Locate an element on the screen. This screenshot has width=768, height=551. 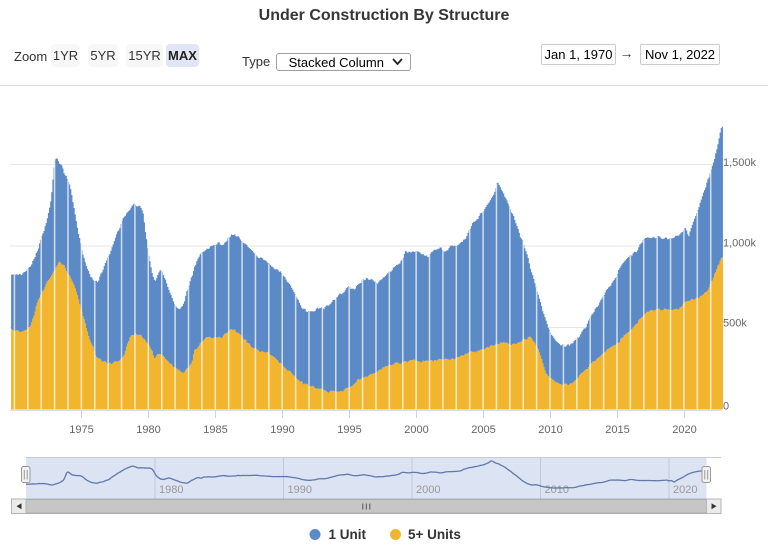
svg-text: 5+ Units is located at coordinates (434, 534).